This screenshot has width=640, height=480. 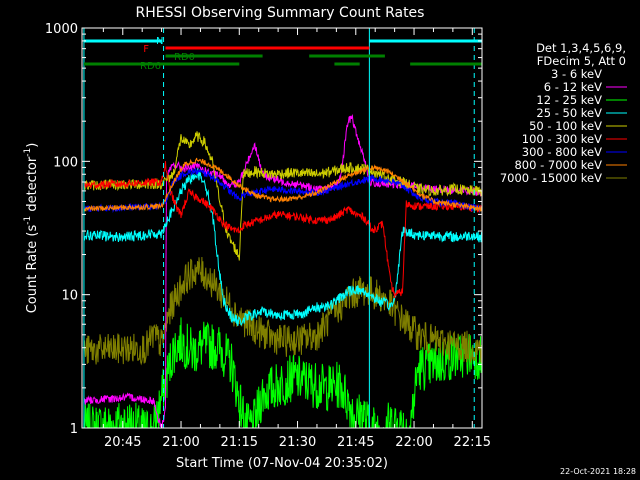 What do you see at coordinates (598, 471) in the screenshot?
I see `footer-date: 22-Oct-2021 18:28` at bounding box center [598, 471].